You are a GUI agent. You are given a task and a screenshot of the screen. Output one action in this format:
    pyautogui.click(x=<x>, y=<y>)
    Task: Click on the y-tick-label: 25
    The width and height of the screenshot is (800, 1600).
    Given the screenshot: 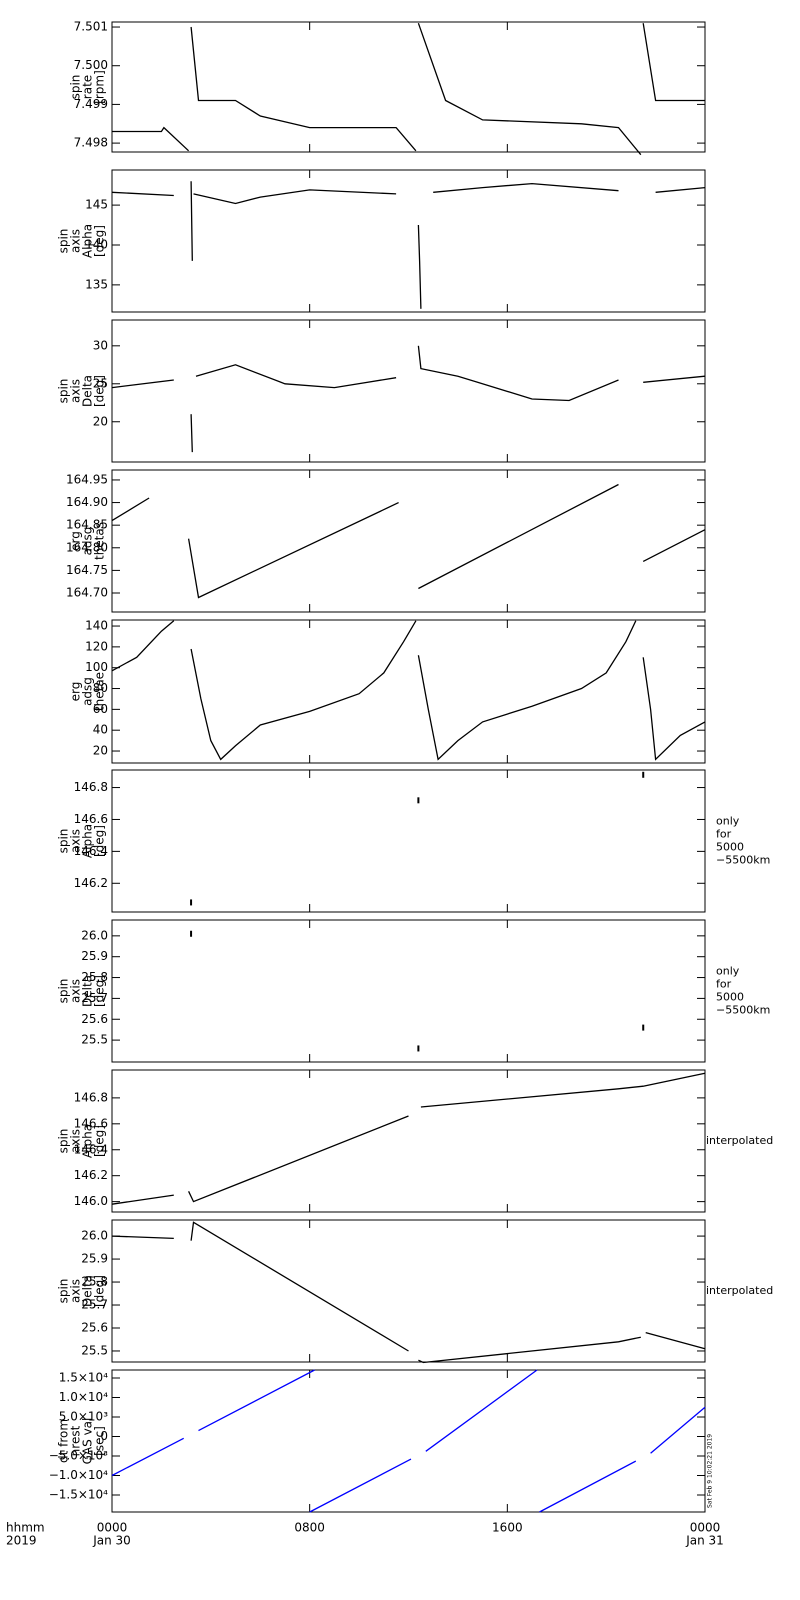 What is the action you would take?
    pyautogui.click(x=100, y=383)
    